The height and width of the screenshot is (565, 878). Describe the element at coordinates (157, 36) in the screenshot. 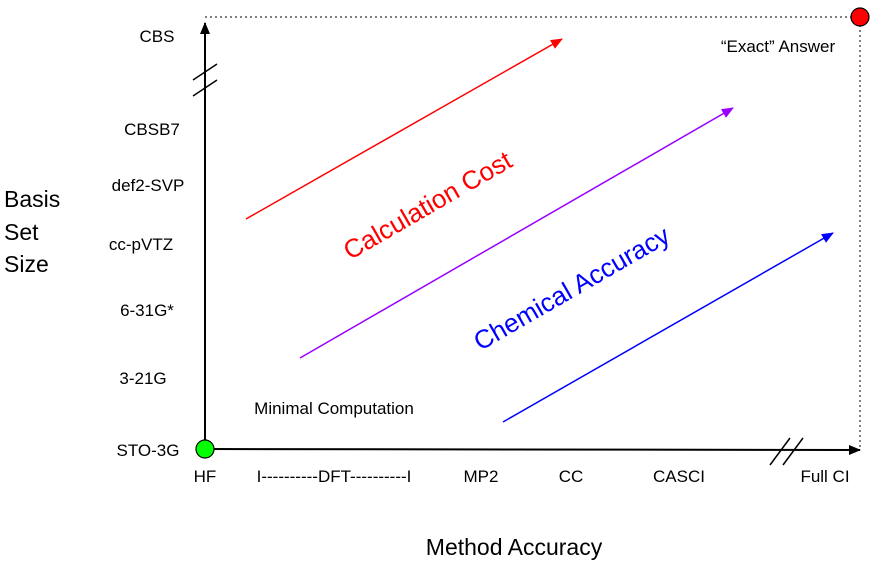

I see `y-tick-label: CBS` at that location.